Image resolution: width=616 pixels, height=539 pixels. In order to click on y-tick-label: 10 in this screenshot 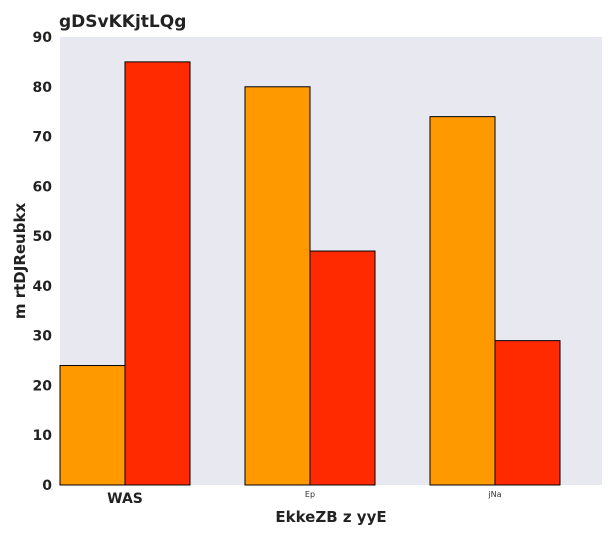, I will do `click(43, 436)`.